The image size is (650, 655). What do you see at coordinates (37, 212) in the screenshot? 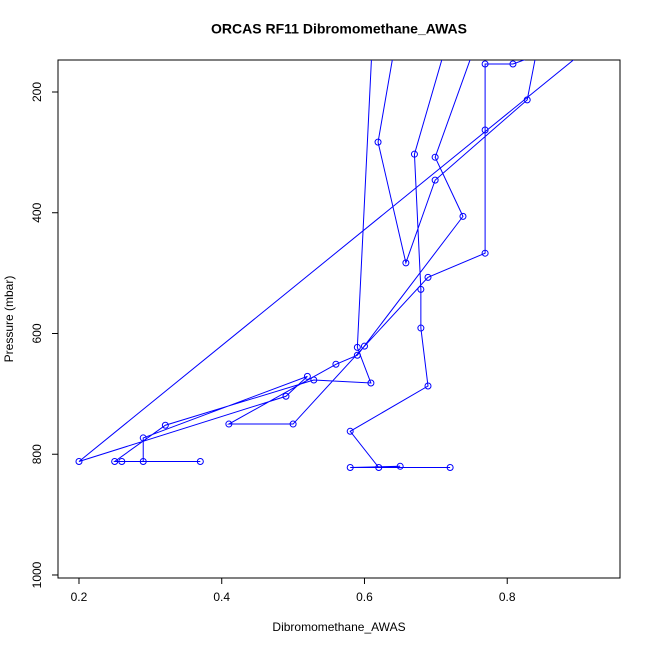
I see `y-tick-label: 400` at bounding box center [37, 212].